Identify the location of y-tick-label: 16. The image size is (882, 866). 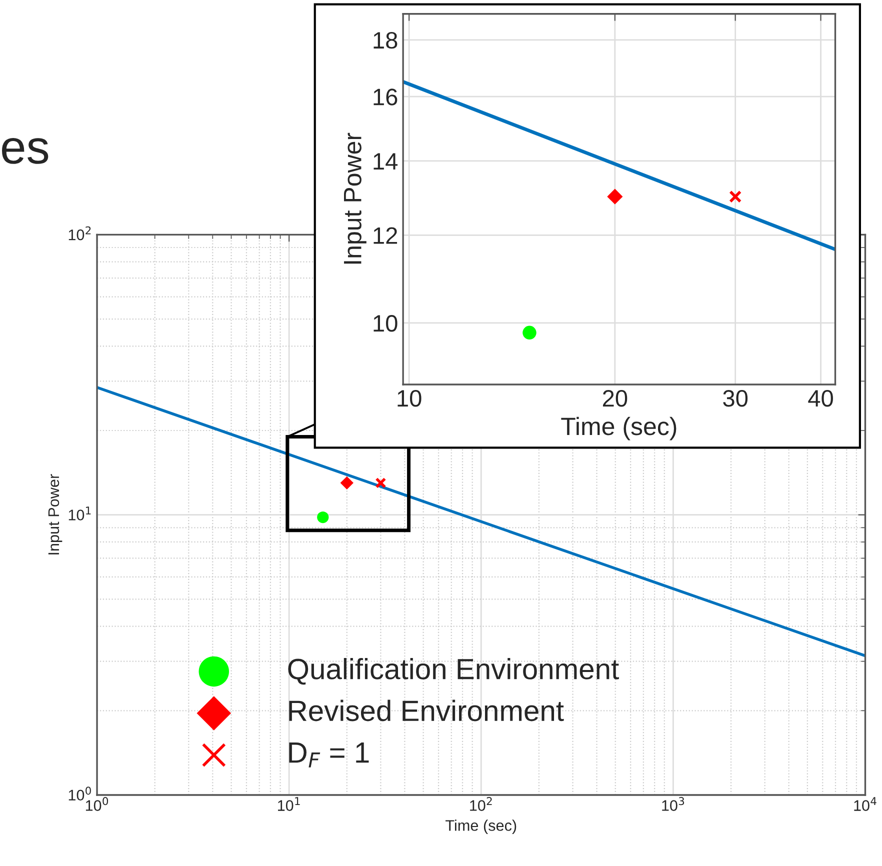
(386, 97).